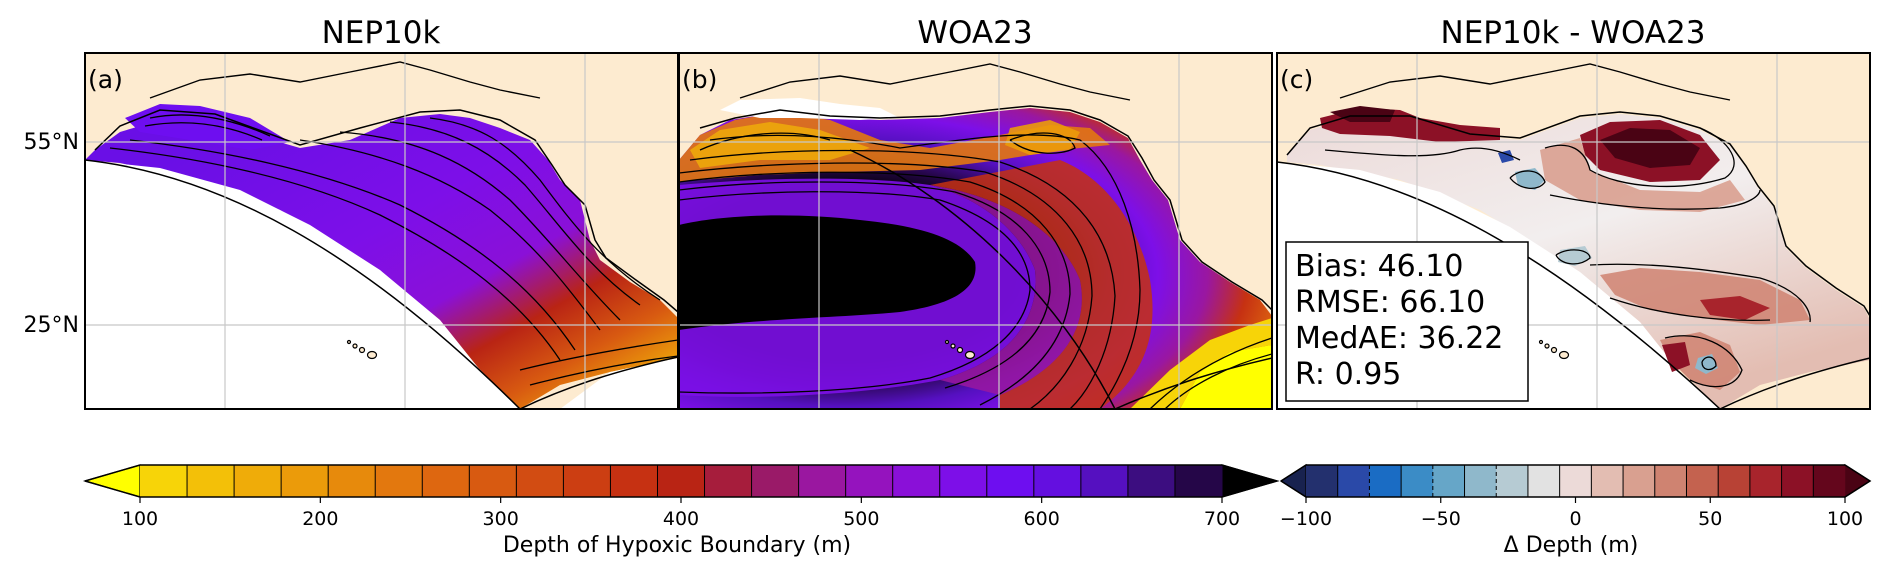 The height and width of the screenshot is (576, 1892). Describe the element at coordinates (1362, 114) in the screenshot. I see `panel-c-positive-strip-dark` at that location.